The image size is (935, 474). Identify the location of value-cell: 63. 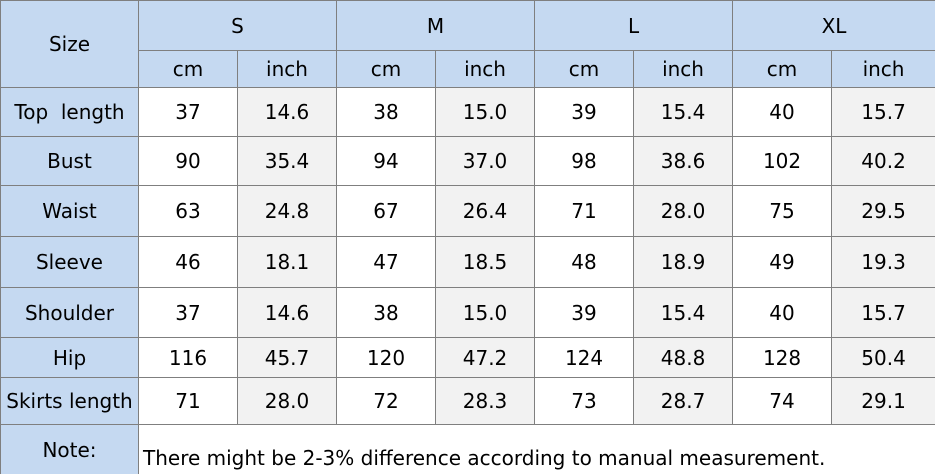
(188, 211).